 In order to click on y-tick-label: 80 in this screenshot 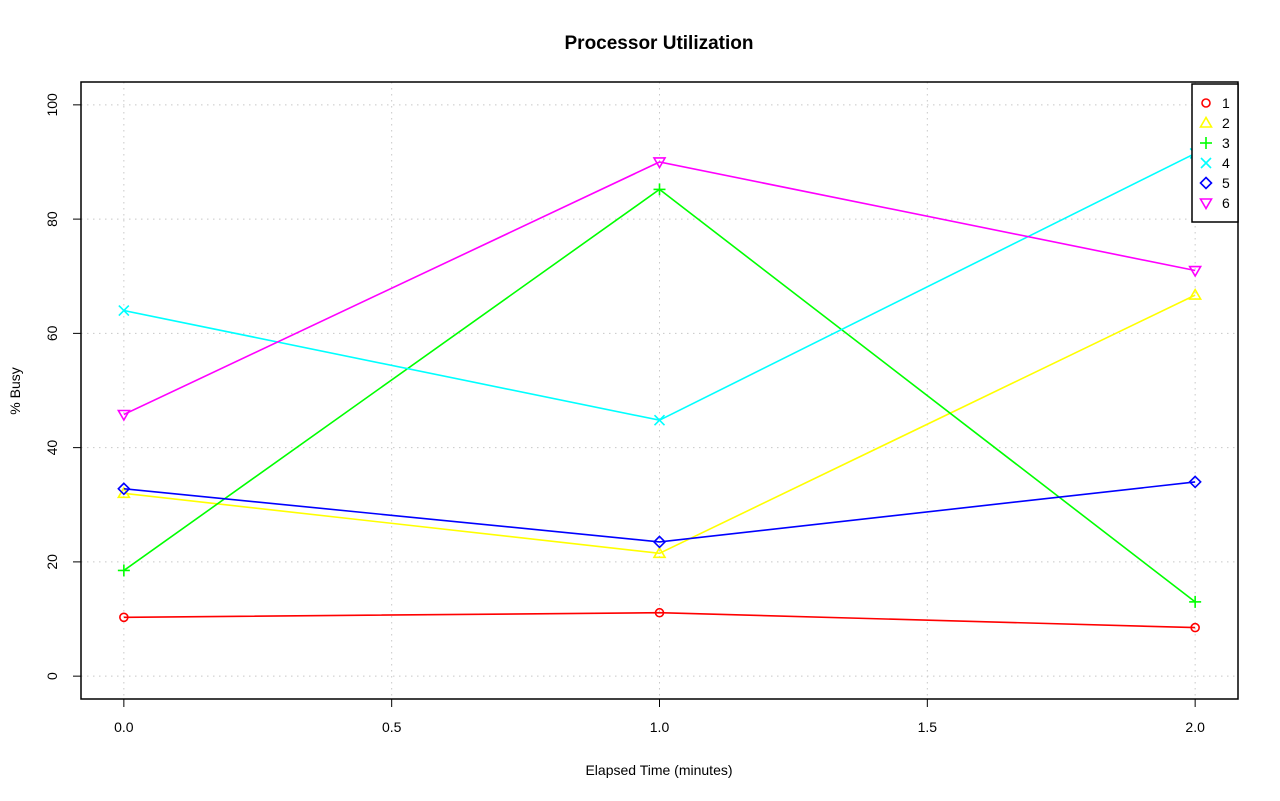, I will do `click(52, 219)`.